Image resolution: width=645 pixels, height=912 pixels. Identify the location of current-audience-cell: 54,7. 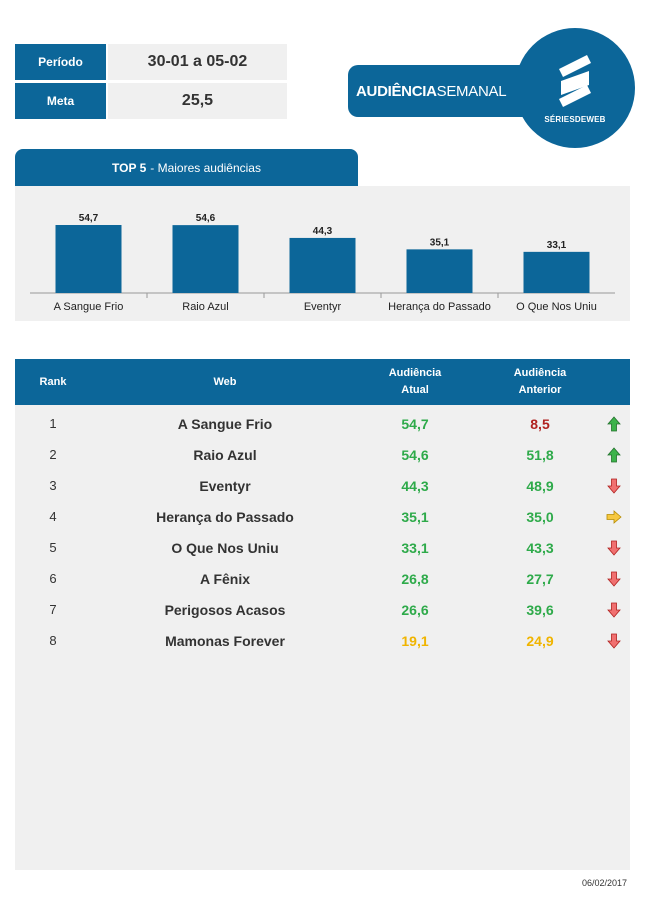
(415, 423).